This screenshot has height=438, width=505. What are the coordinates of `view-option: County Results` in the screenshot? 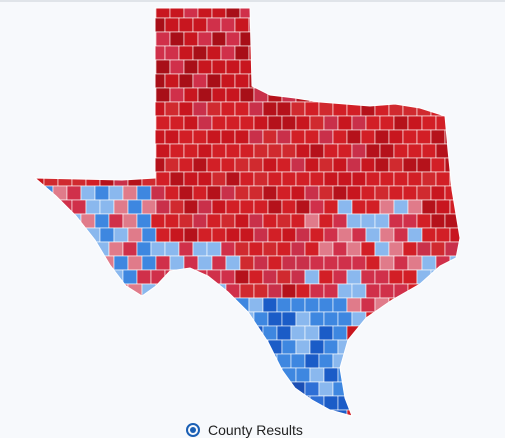 It's located at (244, 430).